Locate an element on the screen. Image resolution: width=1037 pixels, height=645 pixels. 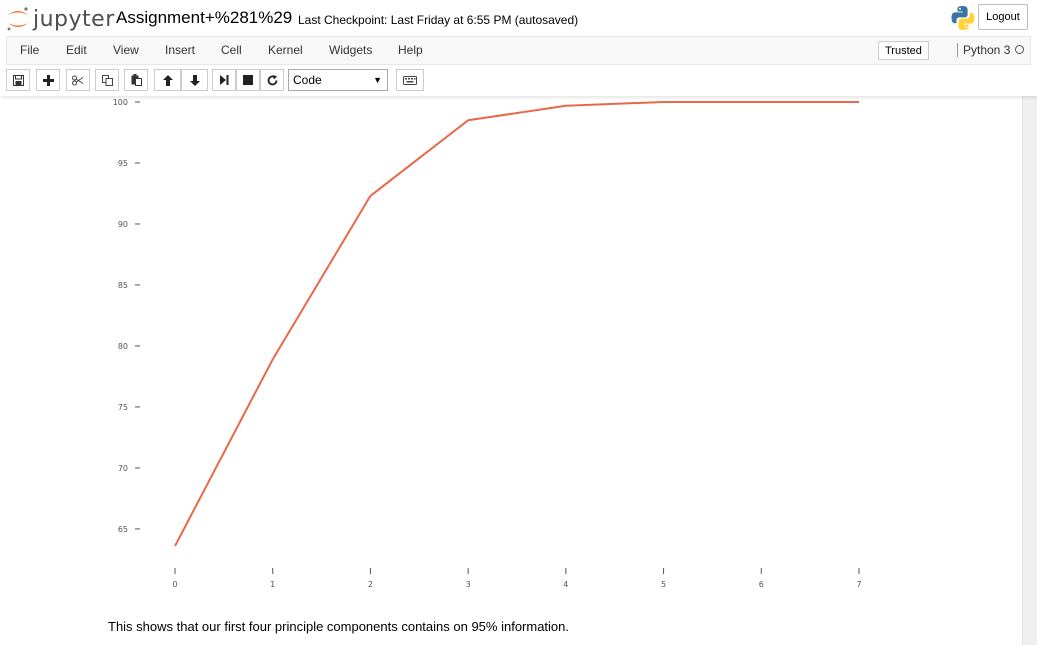
menu-view: View is located at coordinates (126, 50).